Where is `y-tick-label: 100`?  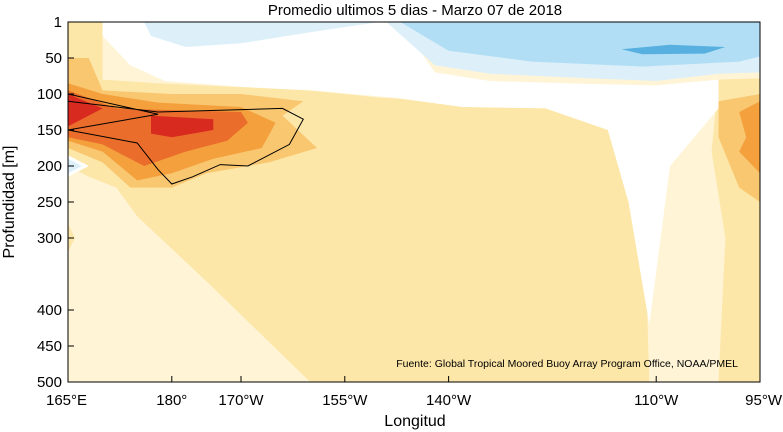 y-tick-label: 100 is located at coordinates (49, 94).